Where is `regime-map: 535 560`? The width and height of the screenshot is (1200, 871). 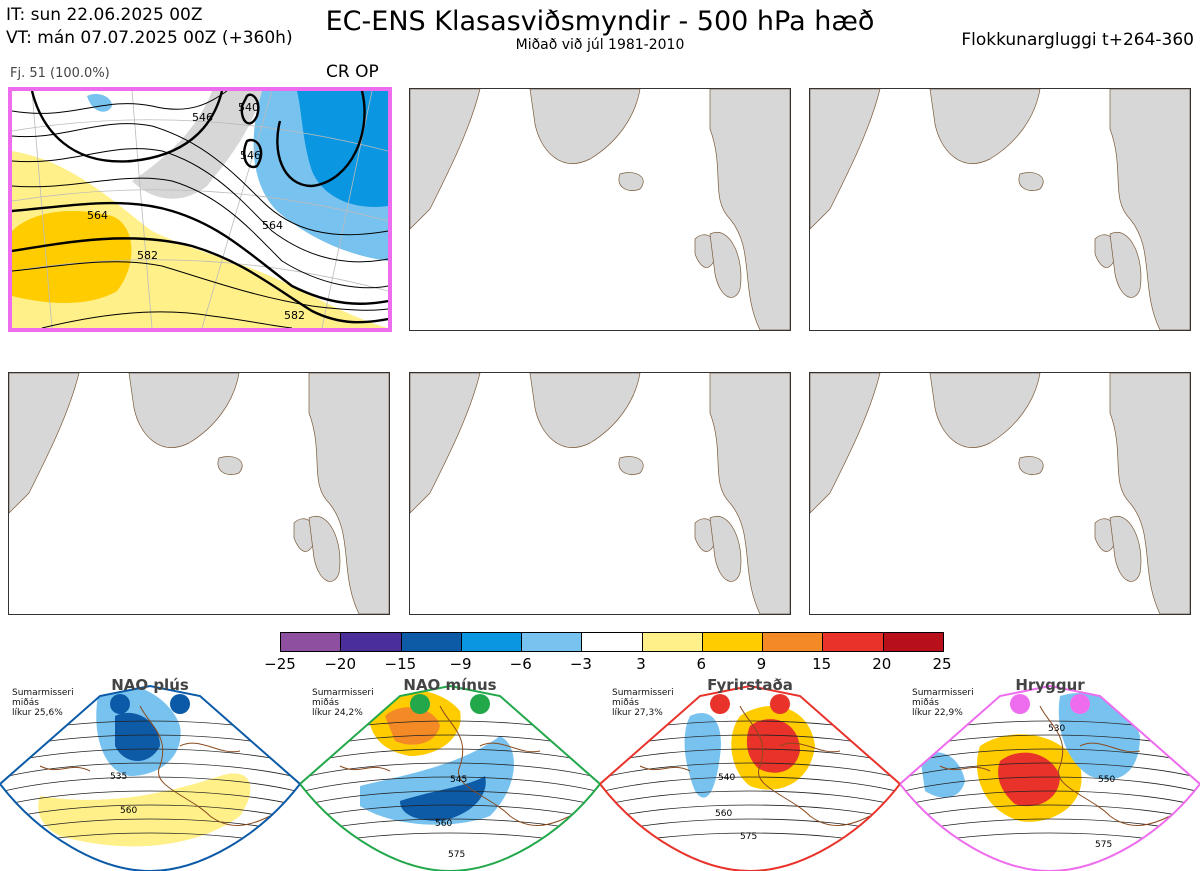
regime-map: 535 560 is located at coordinates (150, 777).